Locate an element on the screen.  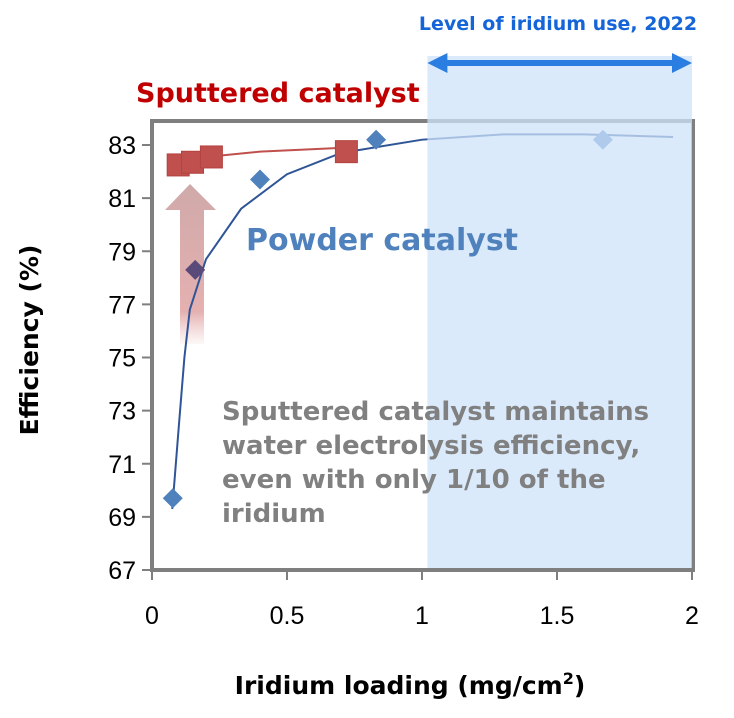
y-tick-label: 75 is located at coordinates (122, 359).